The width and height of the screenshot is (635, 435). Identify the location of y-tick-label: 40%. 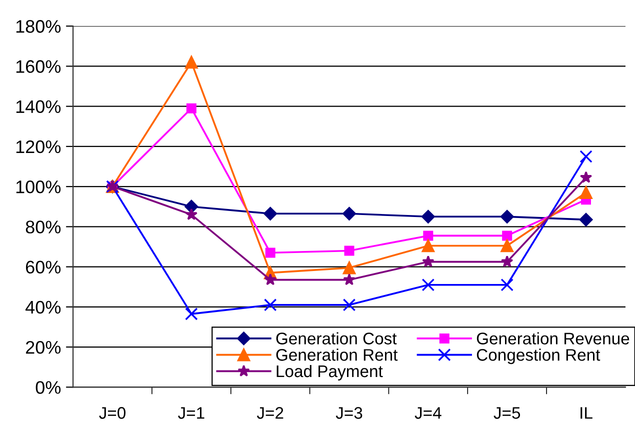
(43, 307).